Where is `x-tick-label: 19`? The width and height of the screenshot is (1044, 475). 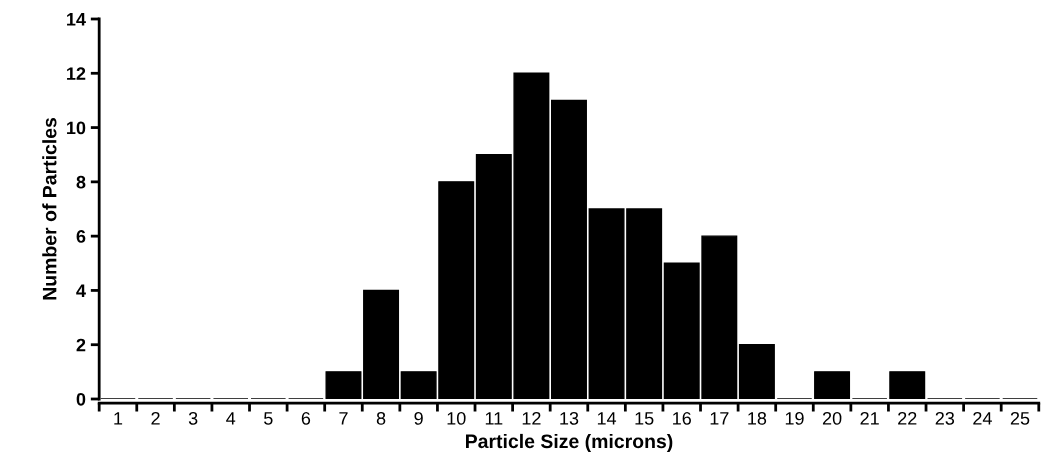
x-tick-label: 19 is located at coordinates (794, 418).